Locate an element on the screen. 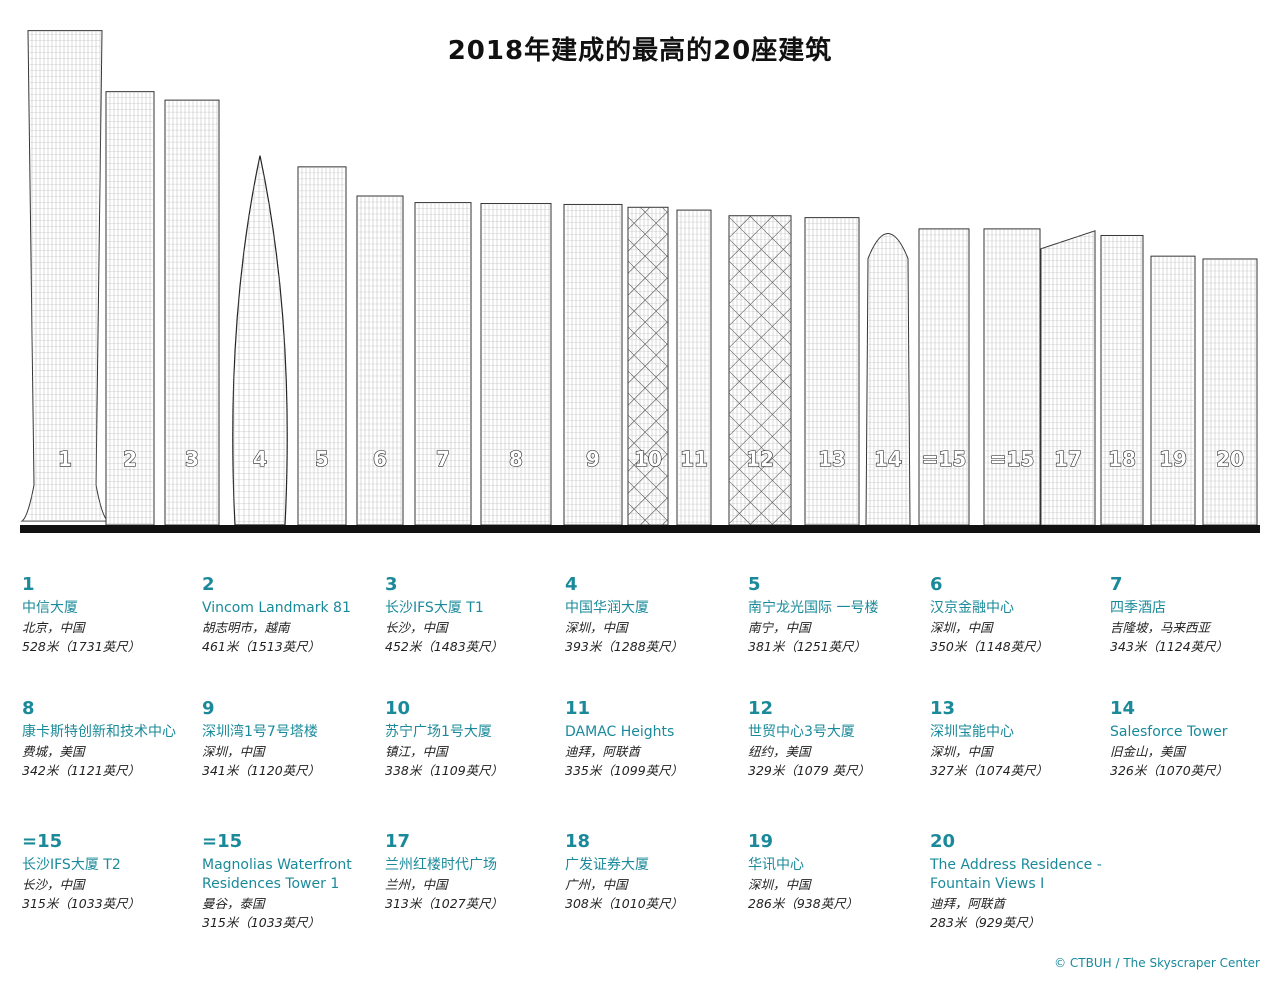  entry-rank: 19 is located at coordinates (761, 841).